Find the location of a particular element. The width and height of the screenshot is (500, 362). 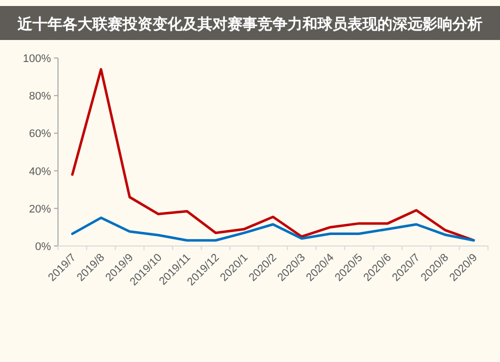

y-tick-label: 80% is located at coordinates (40, 96).